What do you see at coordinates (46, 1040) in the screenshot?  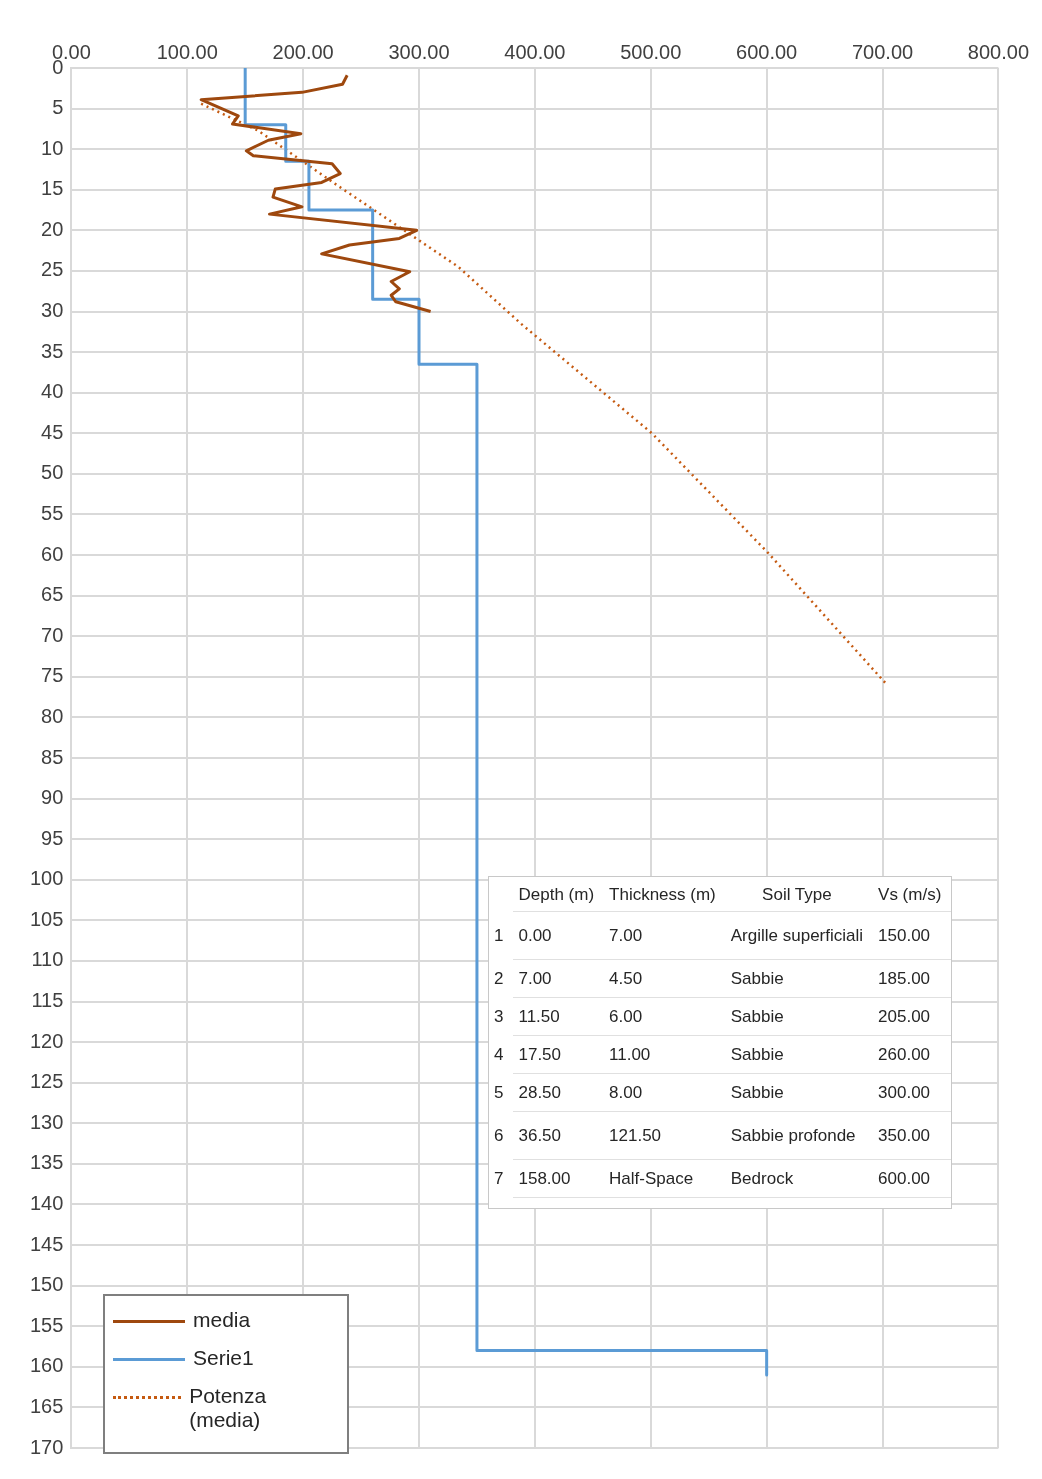 I see `y-tick-label: 120` at bounding box center [46, 1040].